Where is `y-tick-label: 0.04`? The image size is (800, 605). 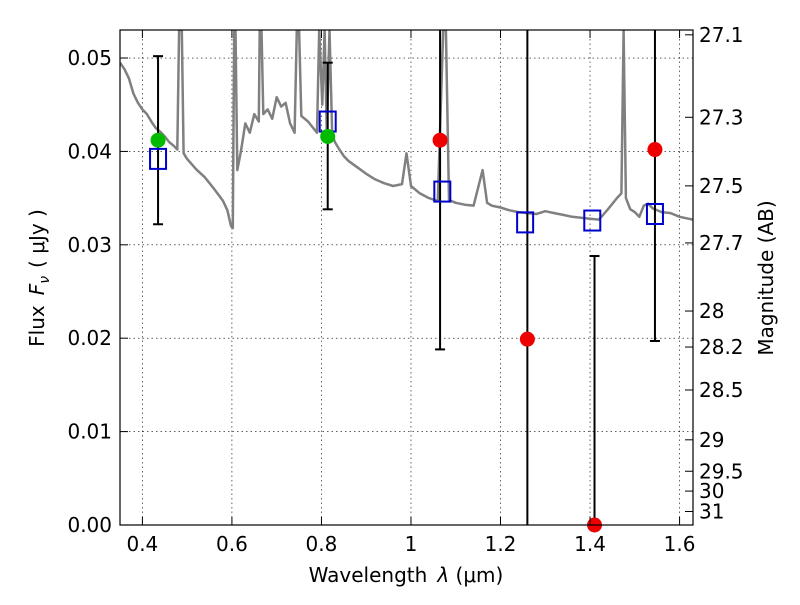 y-tick-label: 0.04 is located at coordinates (89, 151).